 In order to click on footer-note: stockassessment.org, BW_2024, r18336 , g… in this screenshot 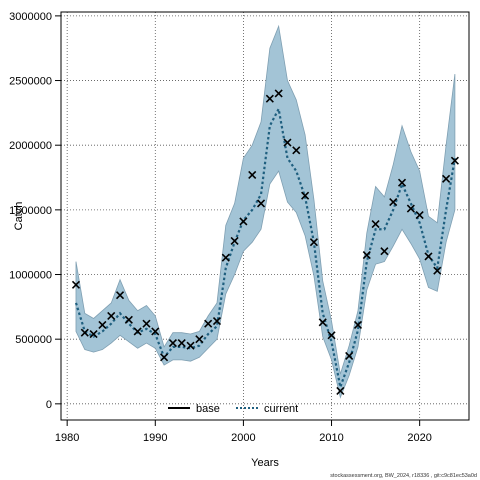, I will do `click(403, 476)`.